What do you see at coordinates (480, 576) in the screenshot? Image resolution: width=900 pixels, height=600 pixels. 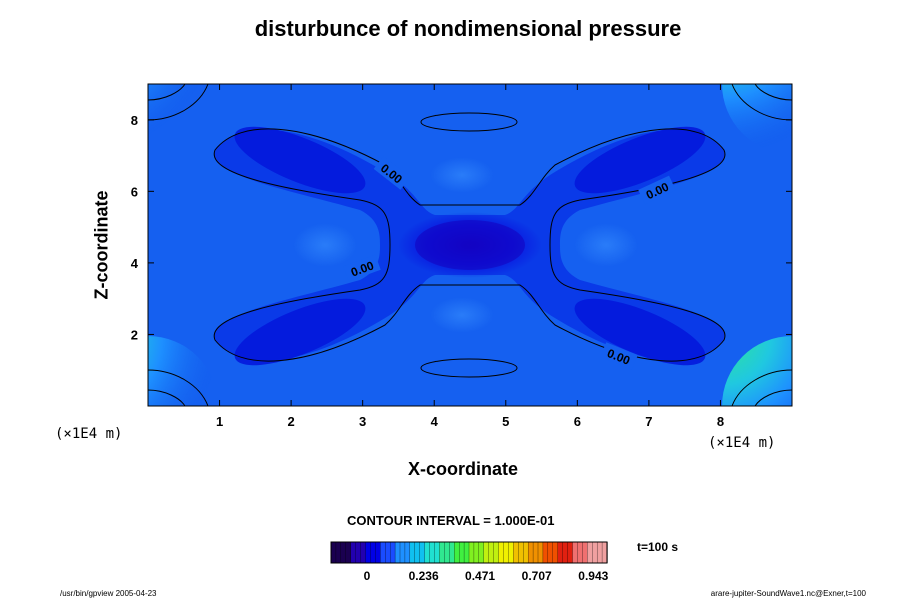 I see `colorbar-tick-label: 0.471` at bounding box center [480, 576].